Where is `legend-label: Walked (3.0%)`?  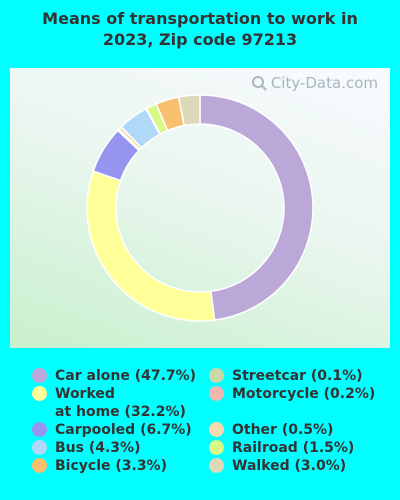 legend-label: Walked (3.0%) is located at coordinates (289, 466).